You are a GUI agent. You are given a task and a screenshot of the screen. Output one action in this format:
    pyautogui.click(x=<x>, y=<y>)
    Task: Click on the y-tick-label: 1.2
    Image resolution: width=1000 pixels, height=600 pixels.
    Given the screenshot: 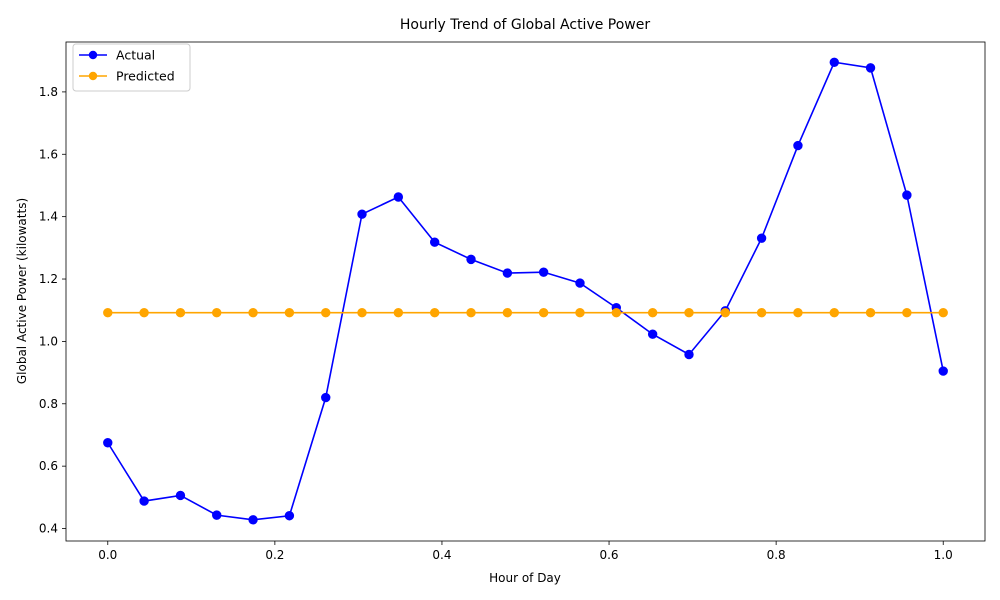 What is the action you would take?
    pyautogui.click(x=48, y=279)
    